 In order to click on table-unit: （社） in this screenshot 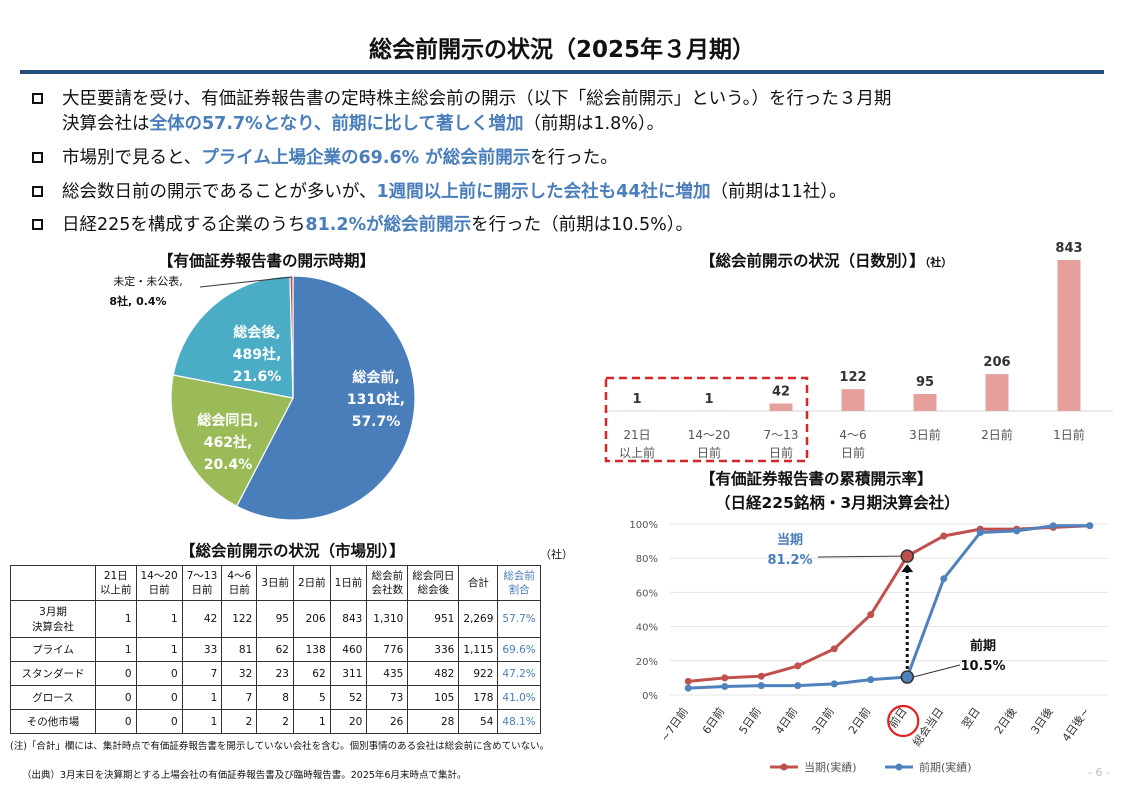, I will do `click(556, 554)`.